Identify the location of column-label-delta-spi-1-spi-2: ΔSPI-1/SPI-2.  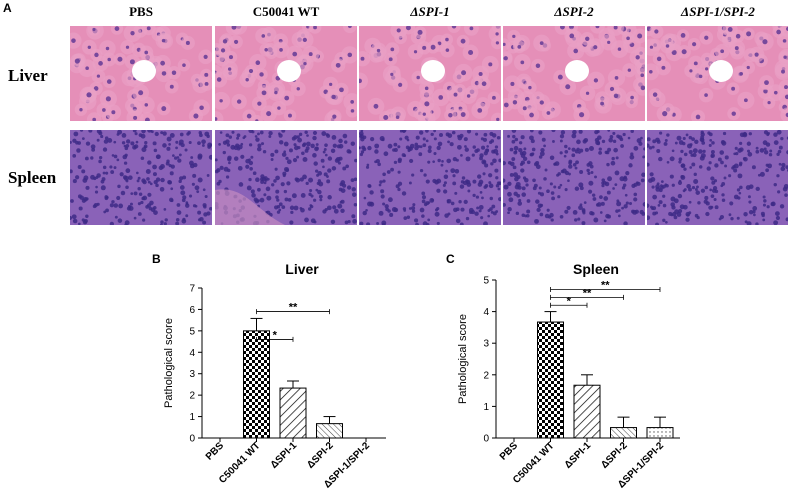
(718, 11).